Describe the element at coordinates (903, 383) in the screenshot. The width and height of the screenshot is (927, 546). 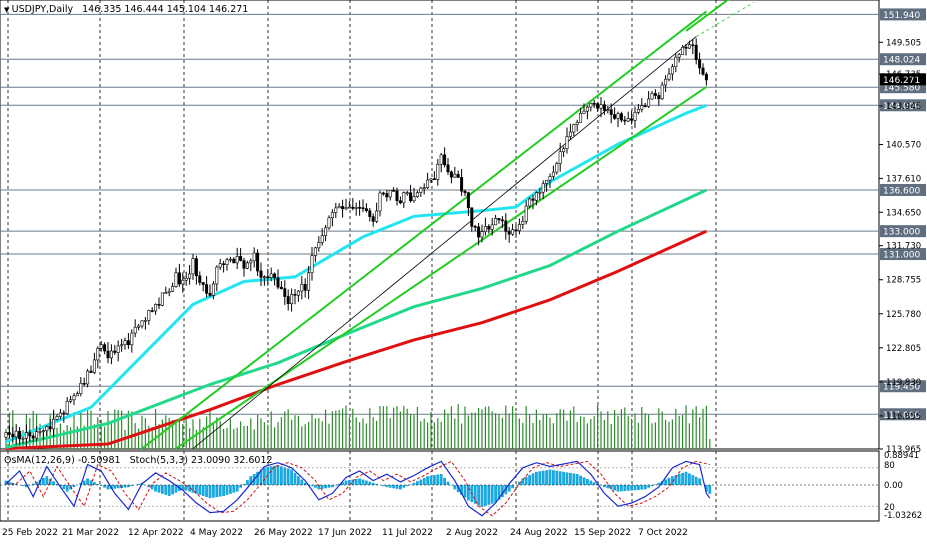
I see `price-tick-label: 119.830` at that location.